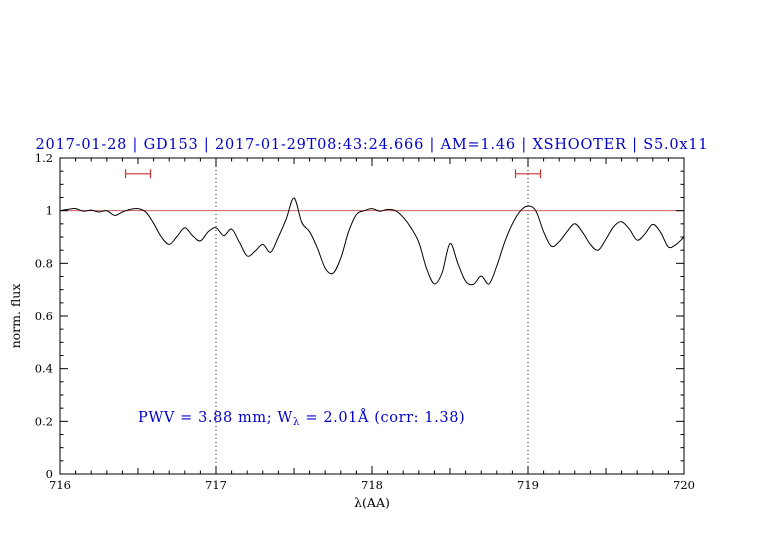 Image resolution: width=782 pixels, height=542 pixels. What do you see at coordinates (15, 316) in the screenshot?
I see `y-axis-label: norm. flux` at bounding box center [15, 316].